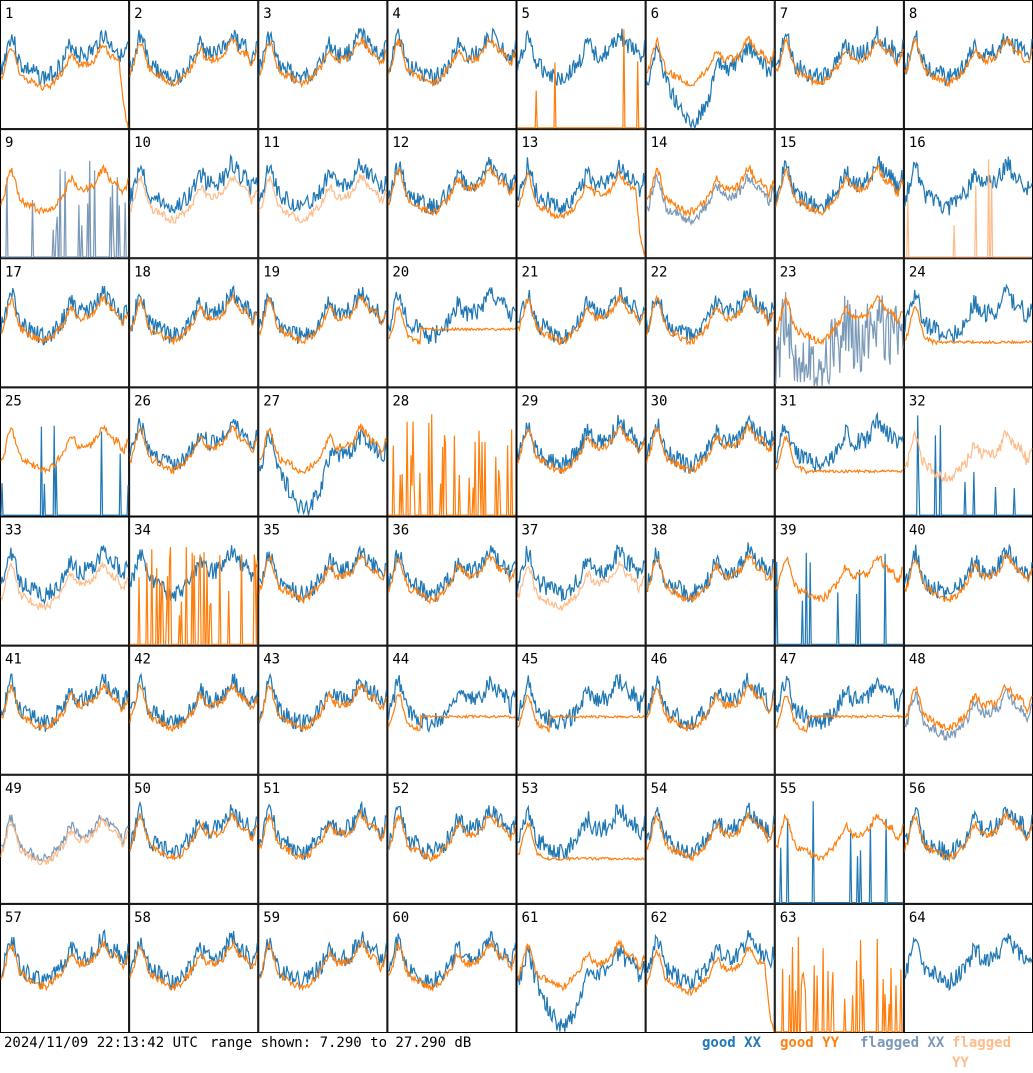 This screenshot has height=1073, width=1033. What do you see at coordinates (13, 660) in the screenshot?
I see `panel-label: 41` at bounding box center [13, 660].